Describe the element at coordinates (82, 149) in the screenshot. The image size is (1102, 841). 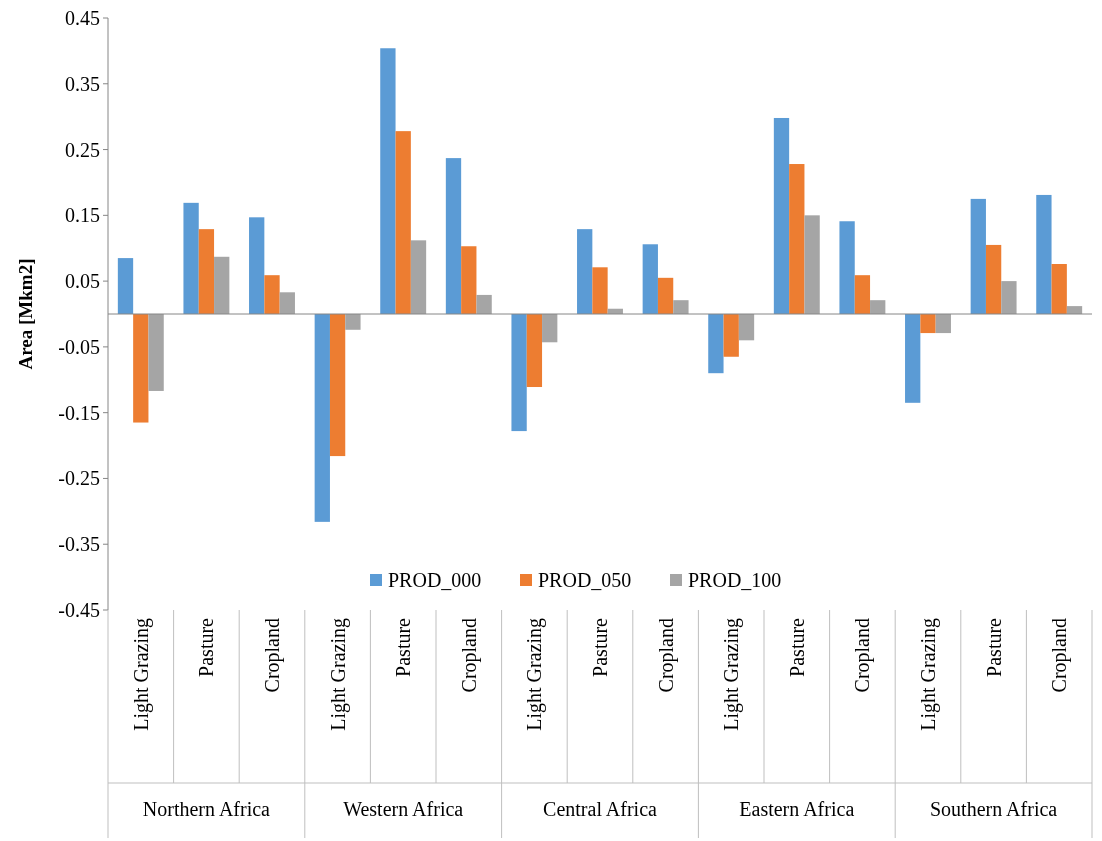
I see `y-tick-label: 0.25` at that location.